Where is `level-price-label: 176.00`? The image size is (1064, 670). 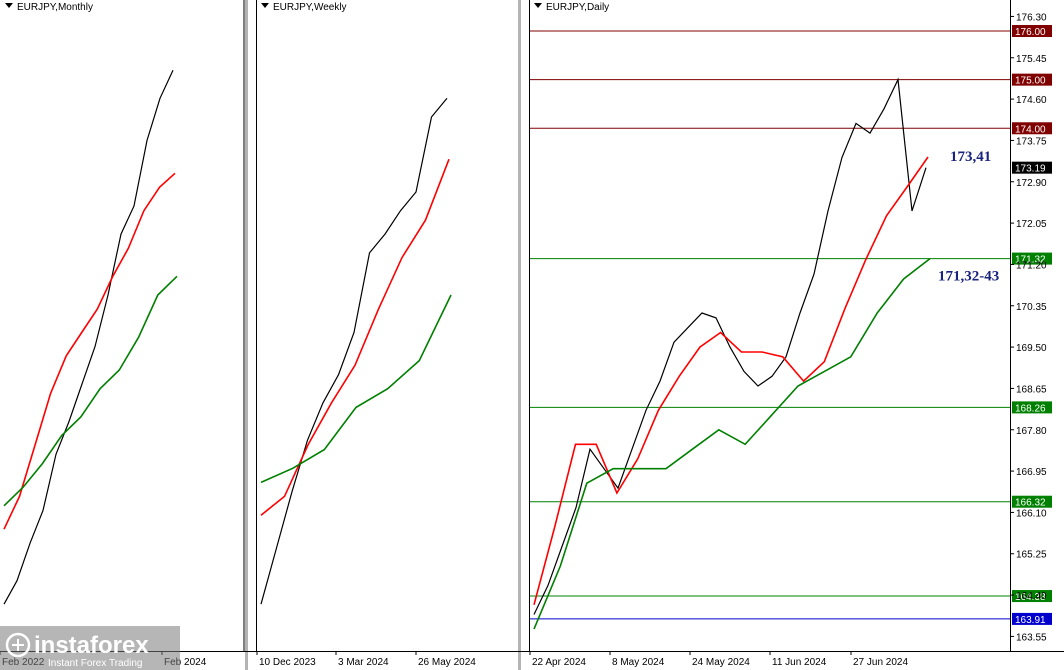 level-price-label: 176.00 is located at coordinates (1030, 32).